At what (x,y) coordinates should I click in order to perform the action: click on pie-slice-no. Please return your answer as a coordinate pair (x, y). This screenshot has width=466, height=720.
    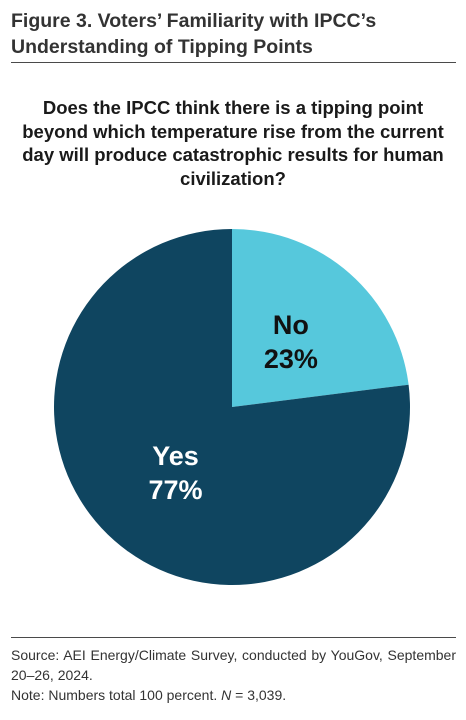
    Looking at the image, I should click on (320, 318).